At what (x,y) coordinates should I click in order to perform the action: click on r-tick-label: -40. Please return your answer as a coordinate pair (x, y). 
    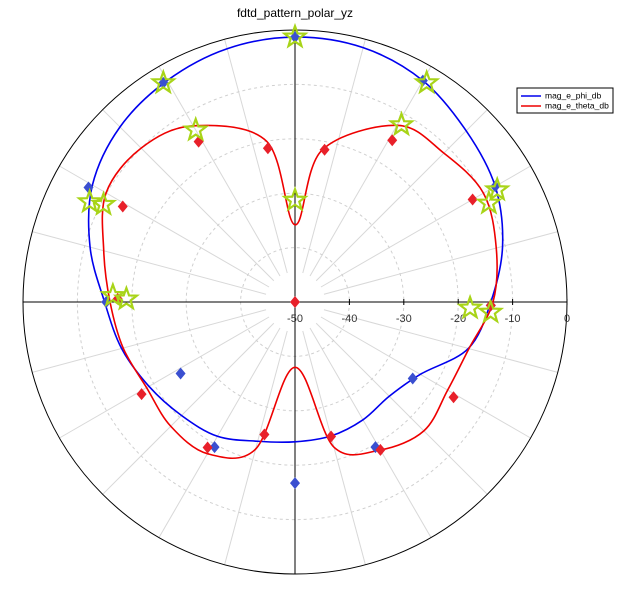
    Looking at the image, I should click on (349, 319).